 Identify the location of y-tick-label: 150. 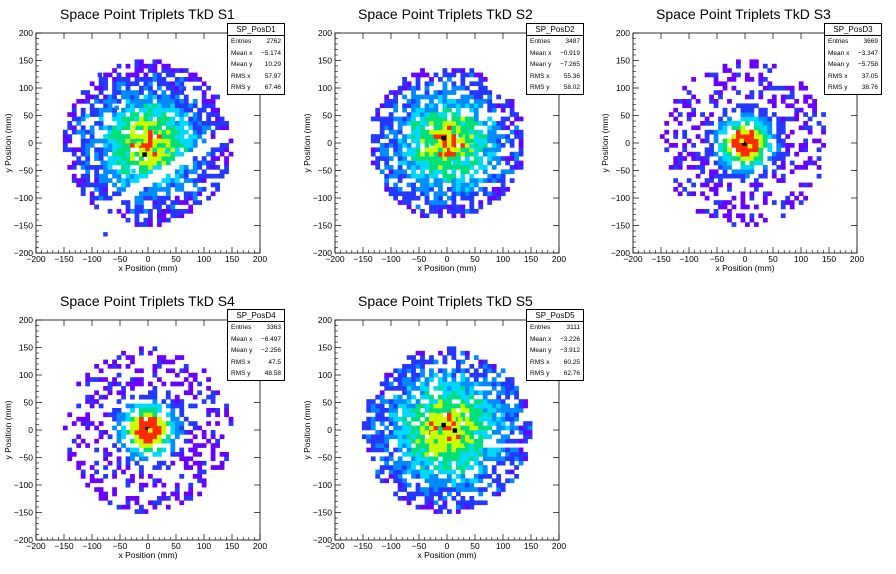
(325, 348).